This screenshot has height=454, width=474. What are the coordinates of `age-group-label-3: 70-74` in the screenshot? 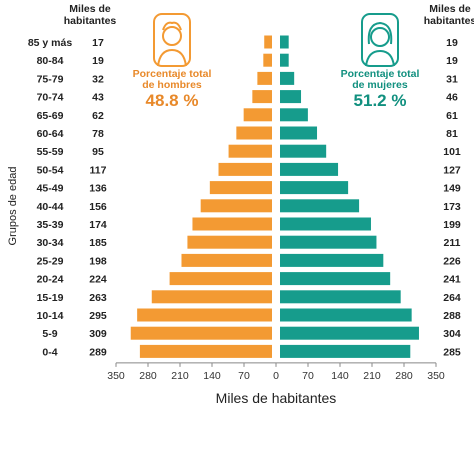 It's located at (50, 98).